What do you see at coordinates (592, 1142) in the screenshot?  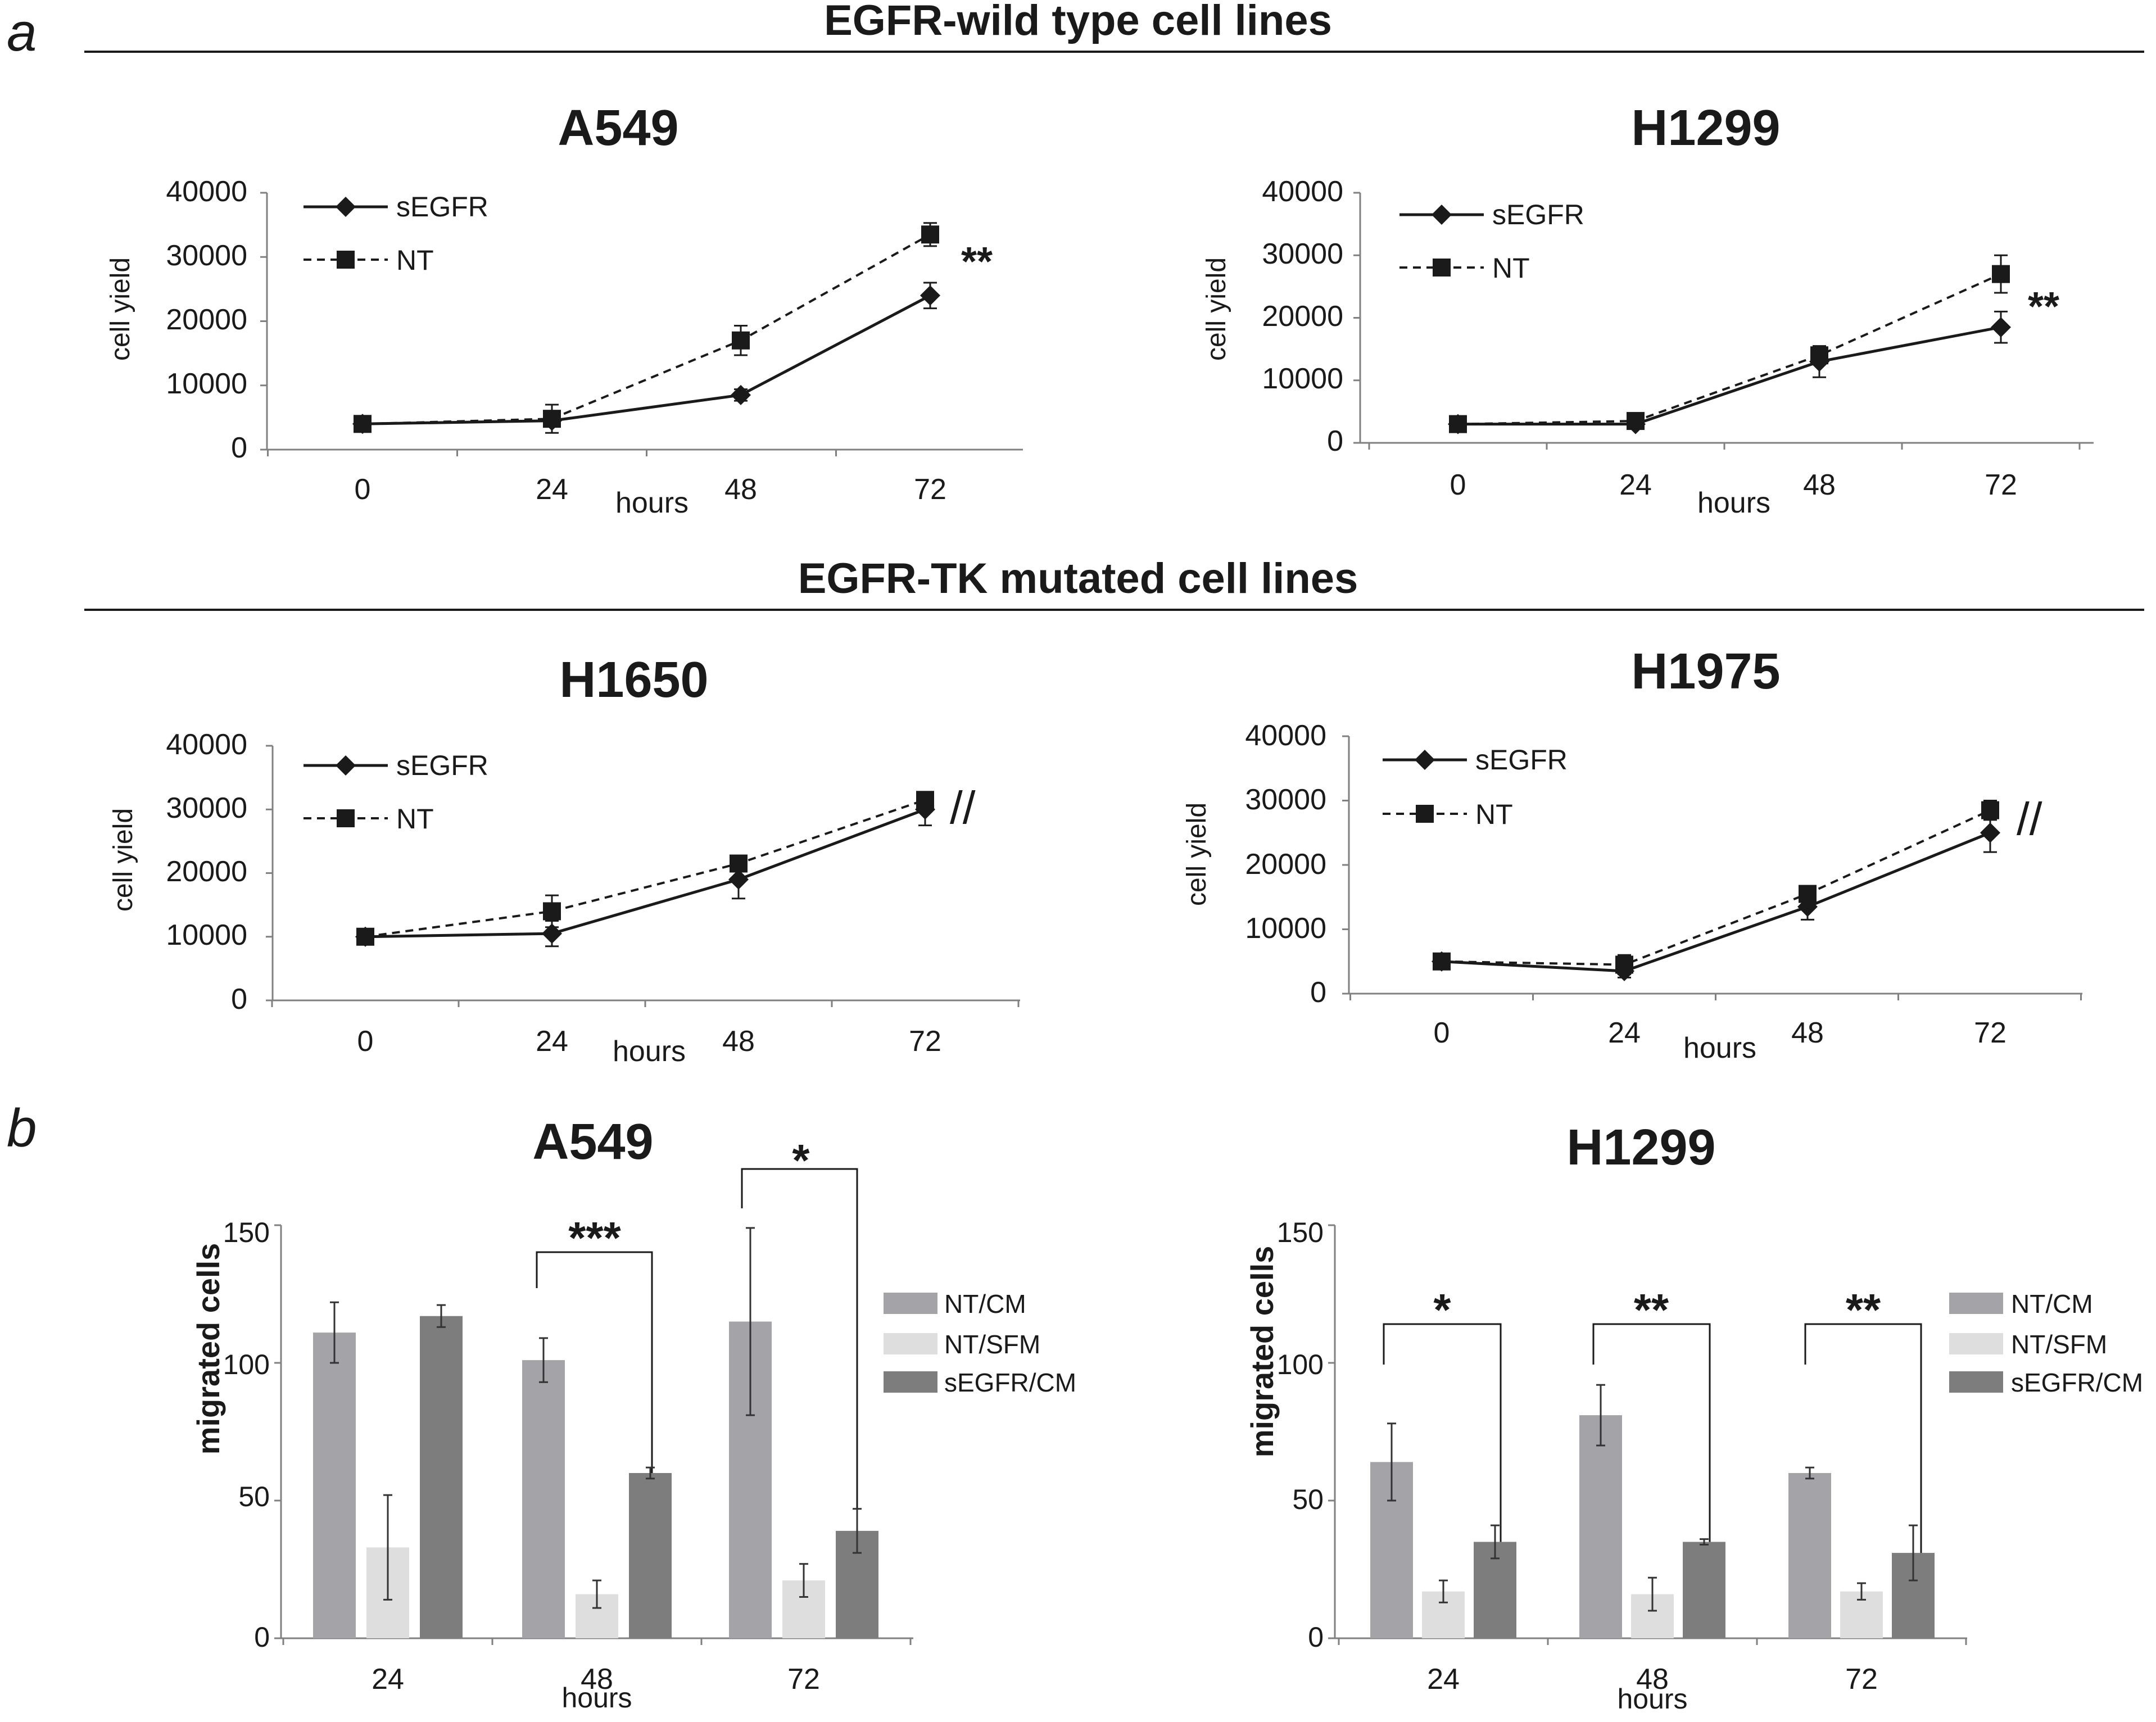 I see `chart-title: A549` at bounding box center [592, 1142].